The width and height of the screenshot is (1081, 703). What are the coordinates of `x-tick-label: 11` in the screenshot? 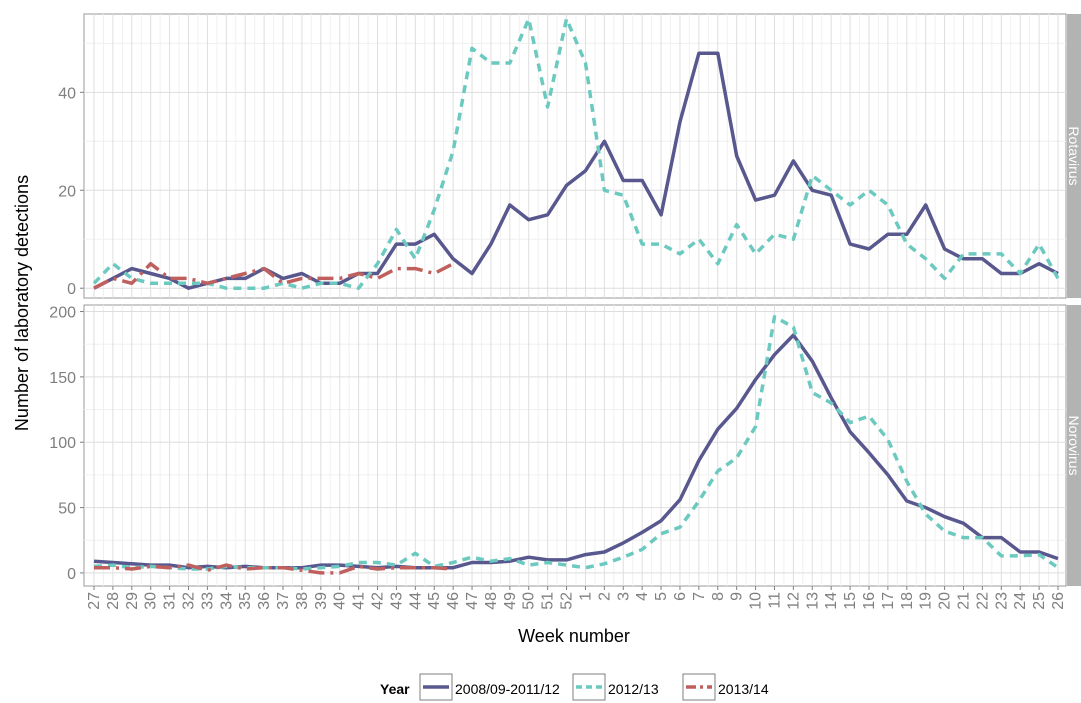 It's located at (774, 600).